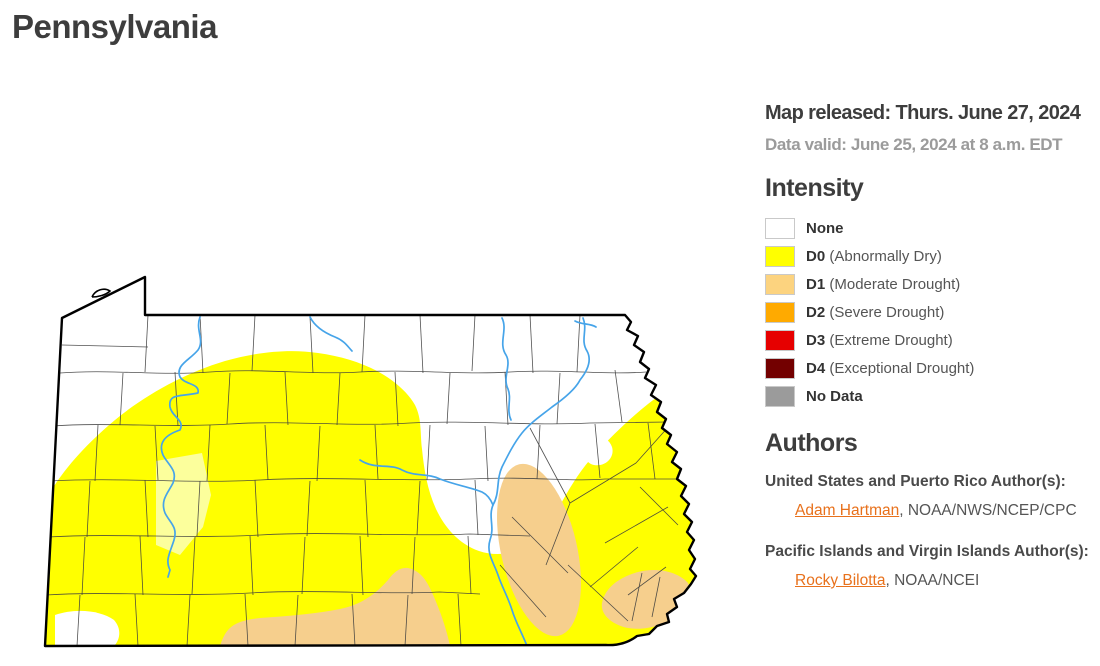 The width and height of the screenshot is (1100, 666). Describe the element at coordinates (114, 26) in the screenshot. I see `page-title: Pennsylvania` at that location.